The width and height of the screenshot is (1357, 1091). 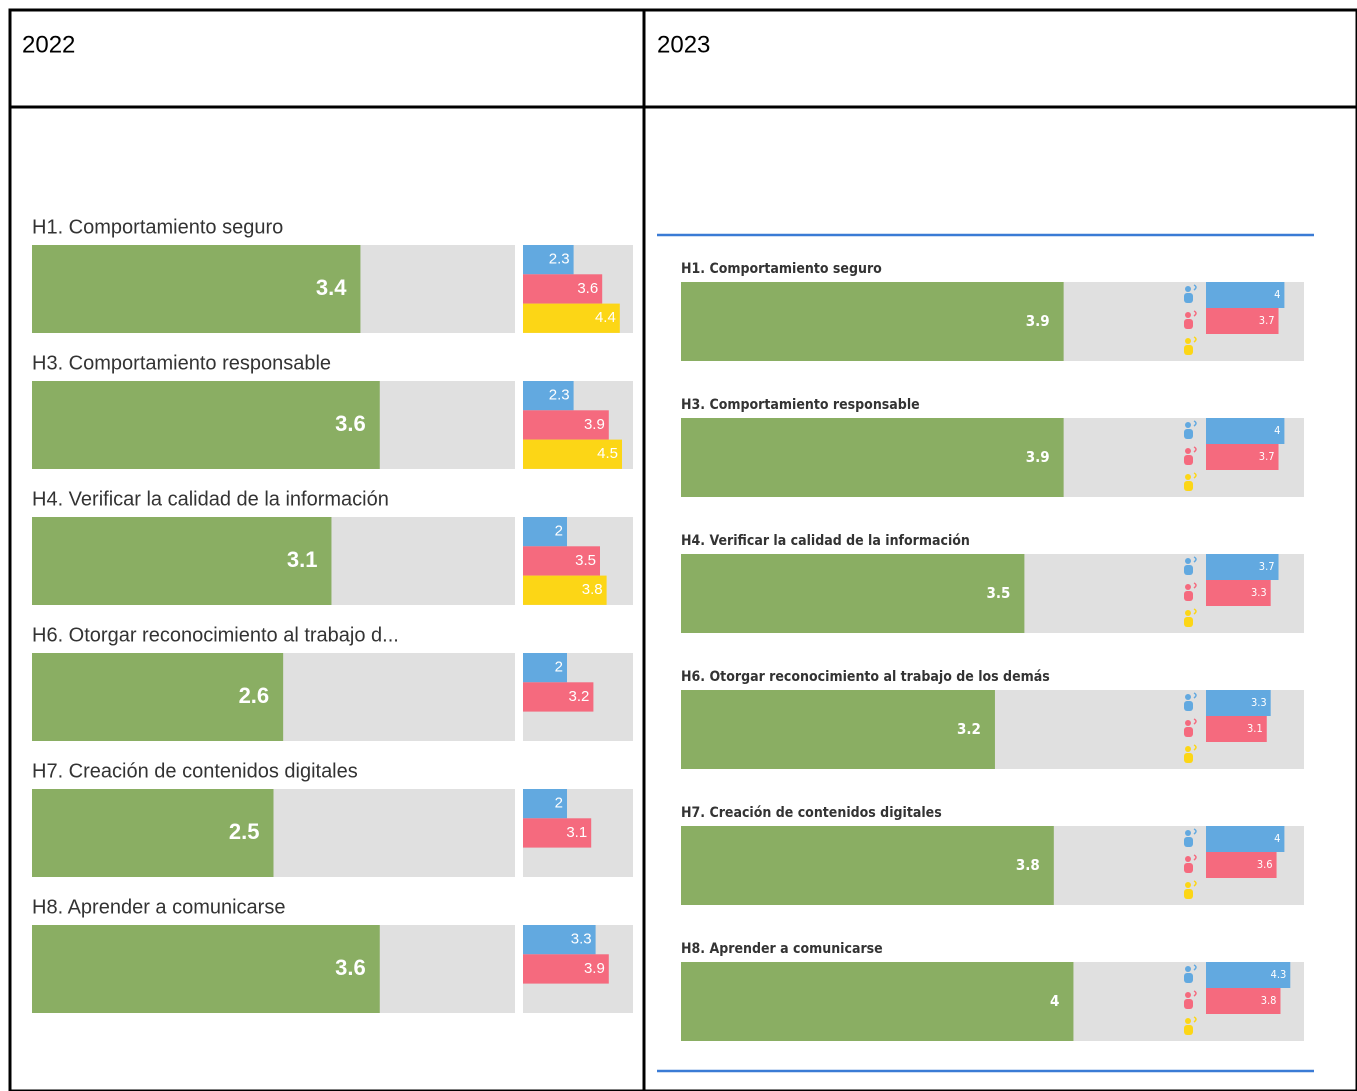 What do you see at coordinates (607, 453) in the screenshot?
I see `value-label: 4.5` at bounding box center [607, 453].